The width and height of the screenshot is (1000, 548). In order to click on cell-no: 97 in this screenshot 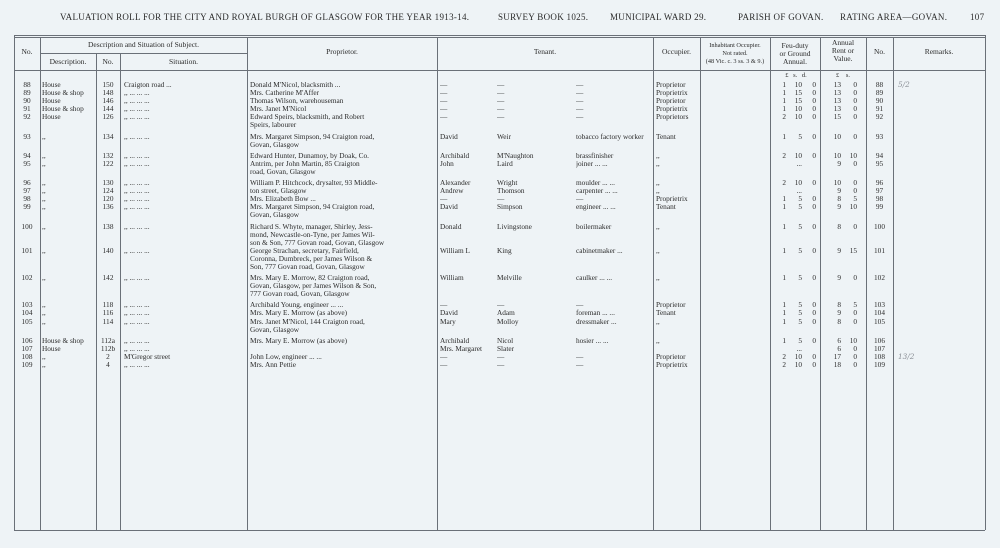, I will do `click(27, 191)`.